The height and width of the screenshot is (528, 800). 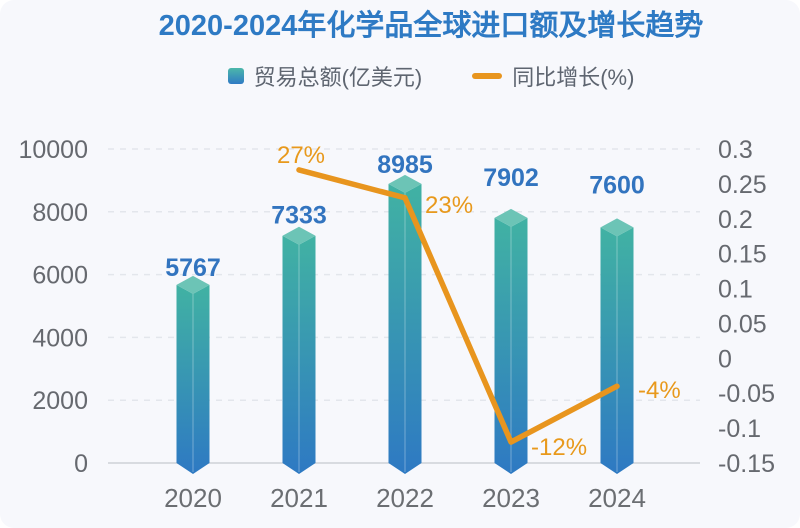 What do you see at coordinates (405, 498) in the screenshot?
I see `x-axis-label: 2022` at bounding box center [405, 498].